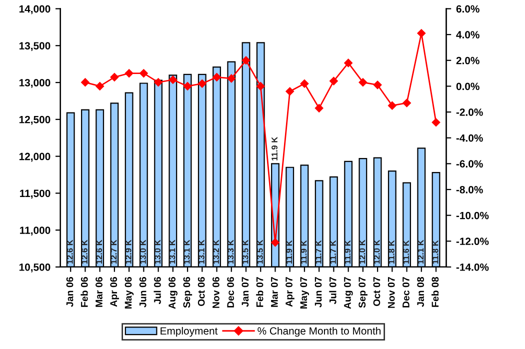  I want to click on x-tick-label: Jan 07, so click(245, 292).